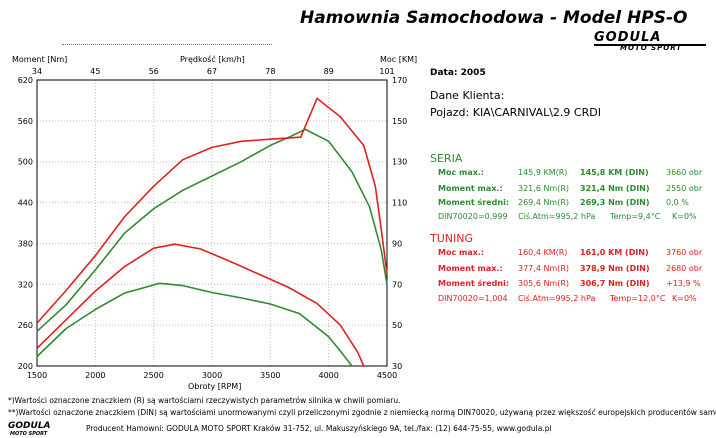 The height and width of the screenshot is (438, 716). Describe the element at coordinates (544, 283) in the screenshot. I see `tuning-raw: 305,6 Nm(R)` at that location.